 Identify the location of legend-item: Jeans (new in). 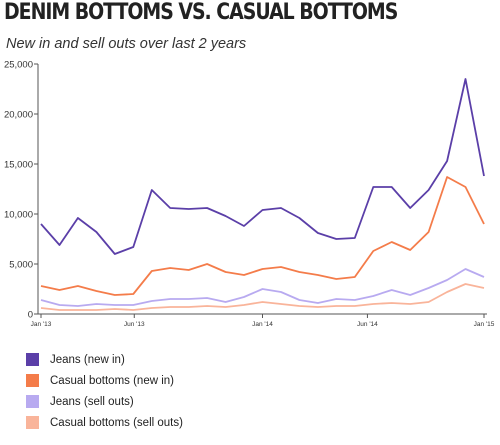
(104, 359).